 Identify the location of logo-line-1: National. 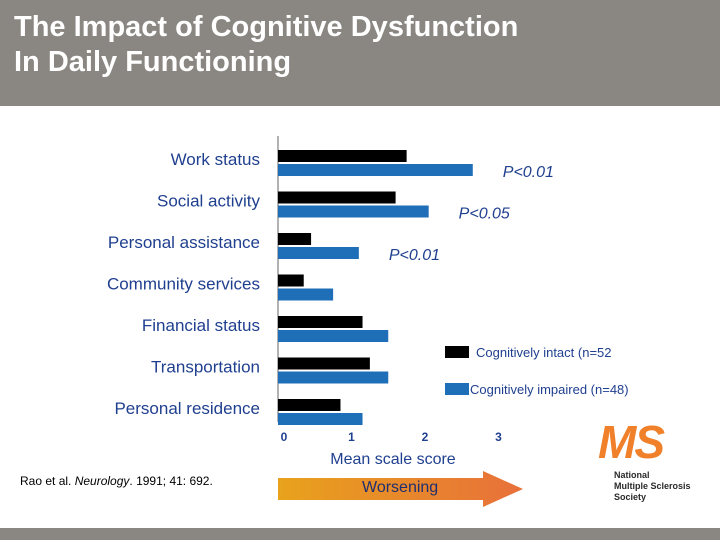
(632, 475).